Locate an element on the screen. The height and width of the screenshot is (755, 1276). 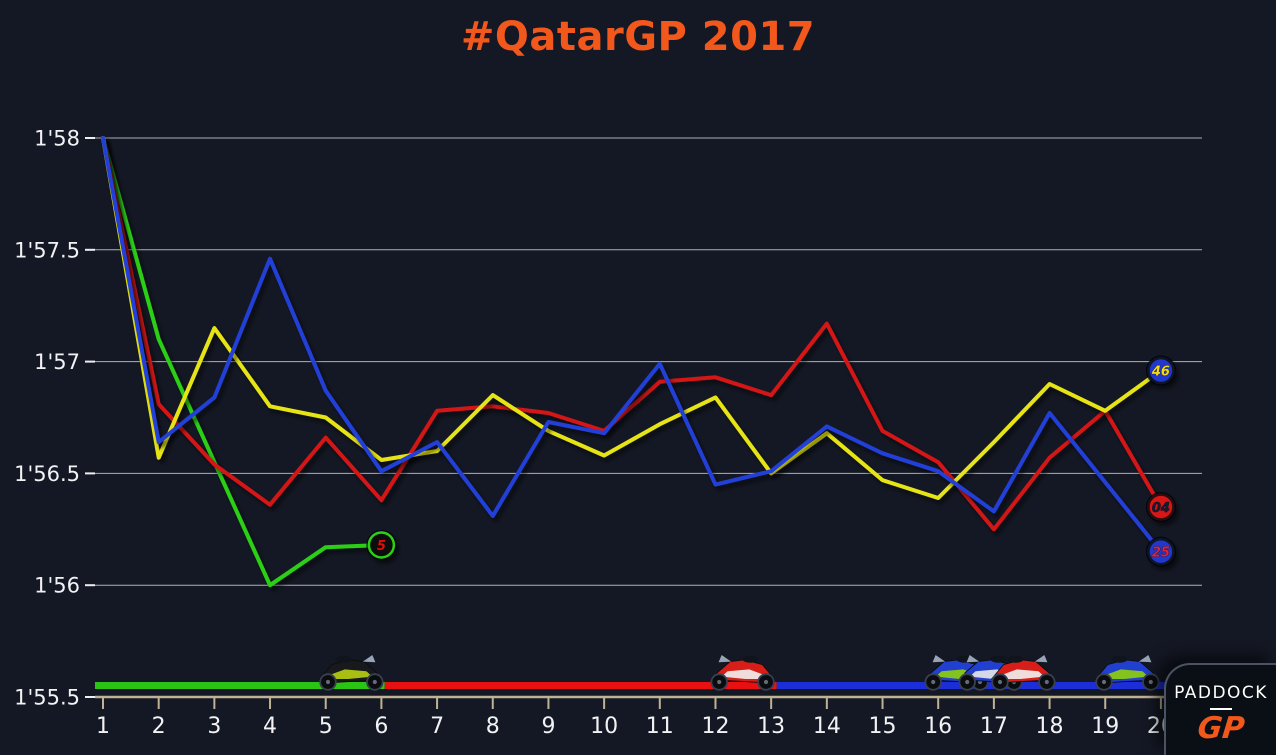
marker-number: 04 is located at coordinates (1161, 508).